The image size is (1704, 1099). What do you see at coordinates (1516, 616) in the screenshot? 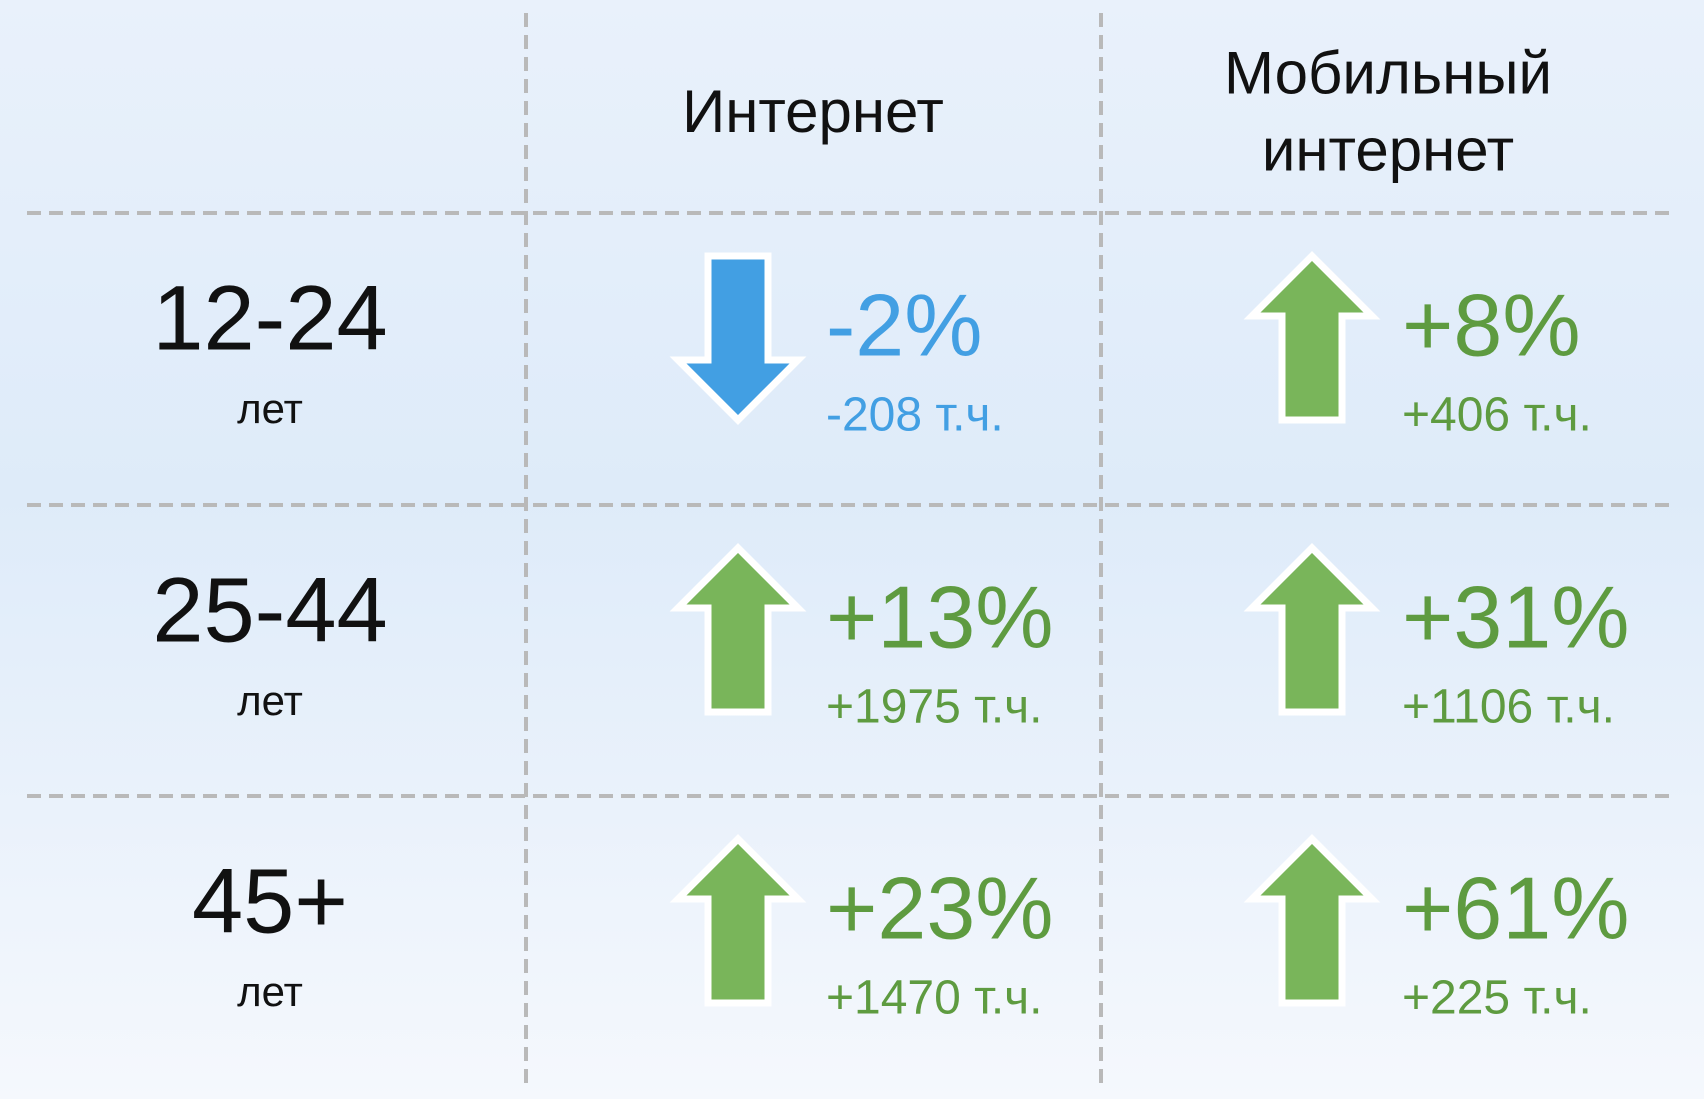
I see `percent-change: +31%` at bounding box center [1516, 616].